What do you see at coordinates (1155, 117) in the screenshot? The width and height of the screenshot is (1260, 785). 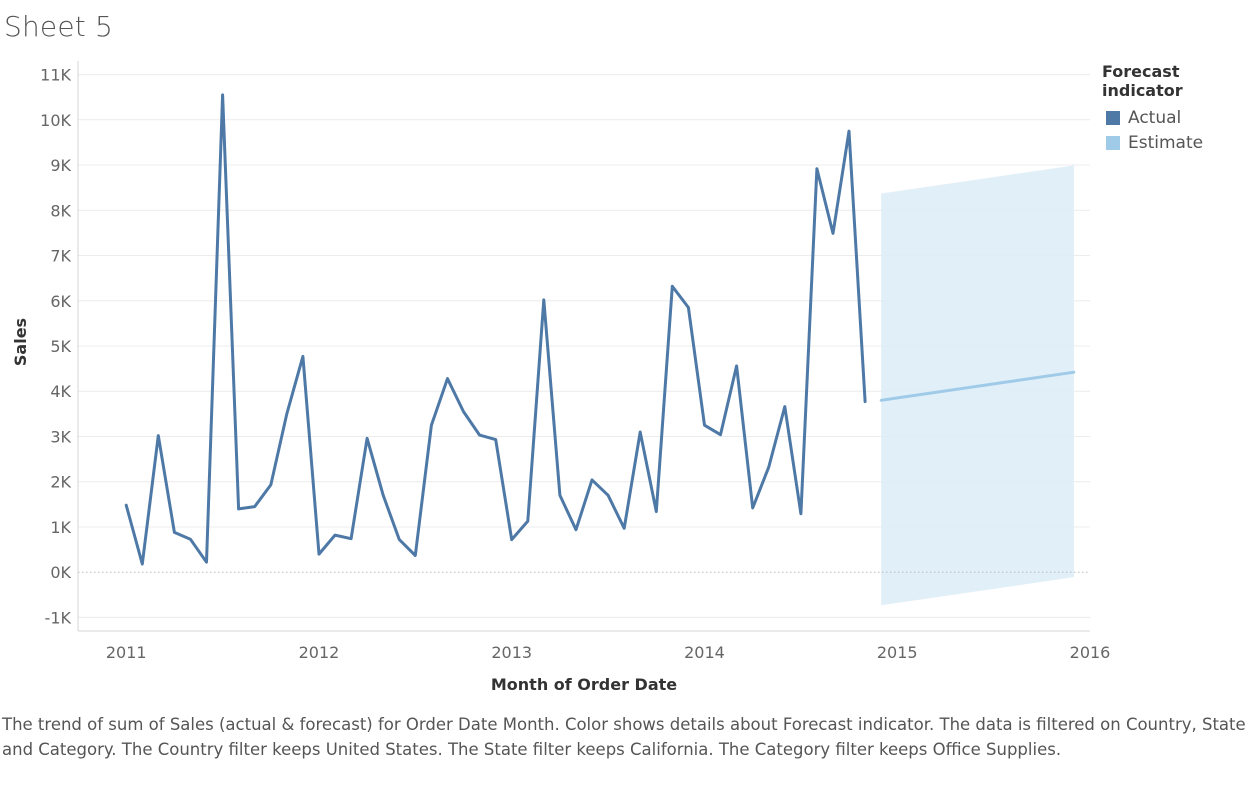 I see `legend-label-actual: Actual` at bounding box center [1155, 117].